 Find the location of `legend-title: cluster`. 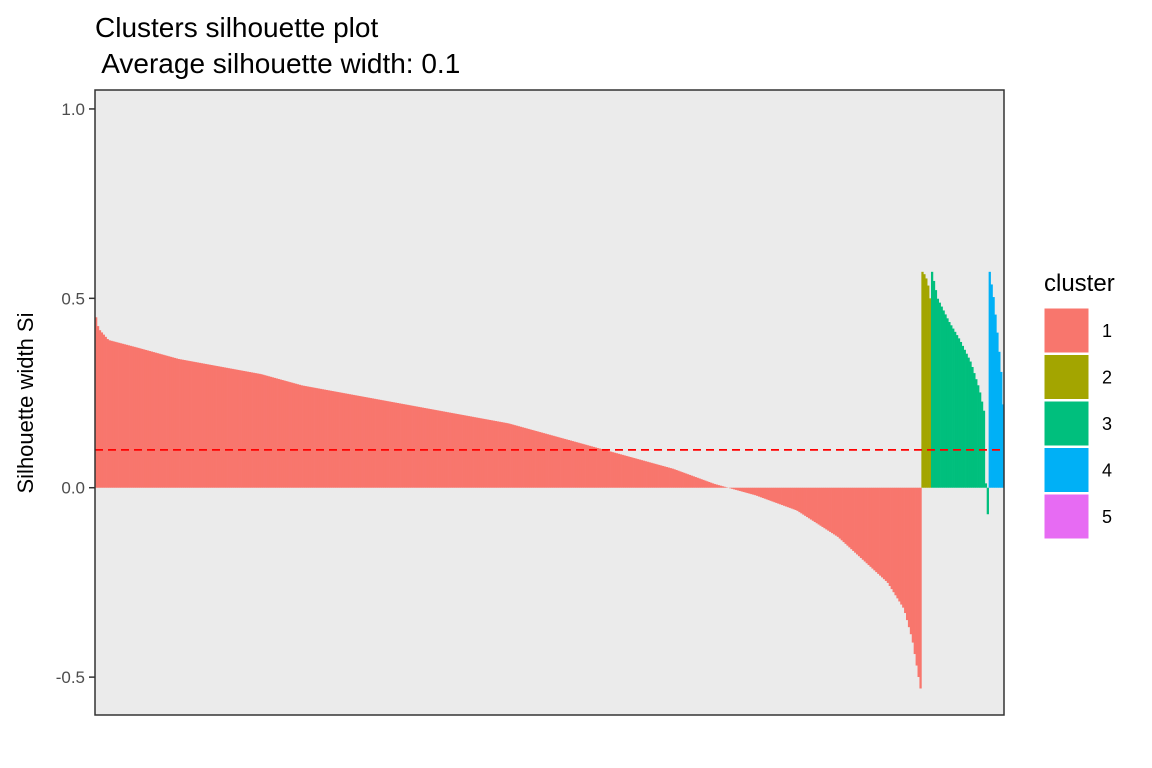

legend-title: cluster is located at coordinates (1079, 283).